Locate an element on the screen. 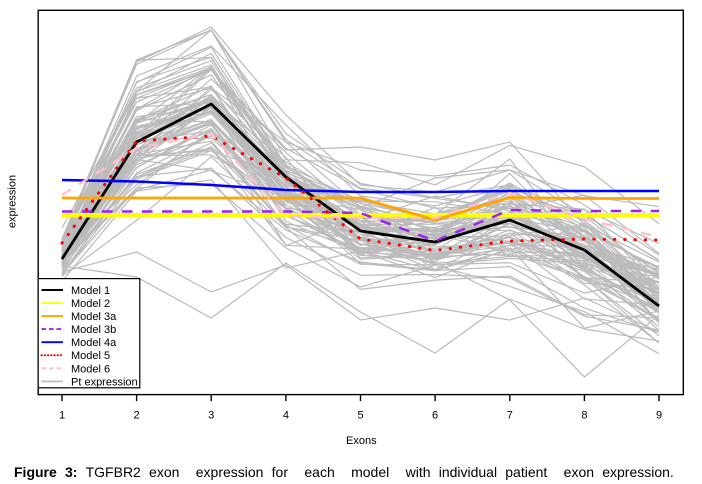  svg-text: Model 4a is located at coordinates (94, 343).